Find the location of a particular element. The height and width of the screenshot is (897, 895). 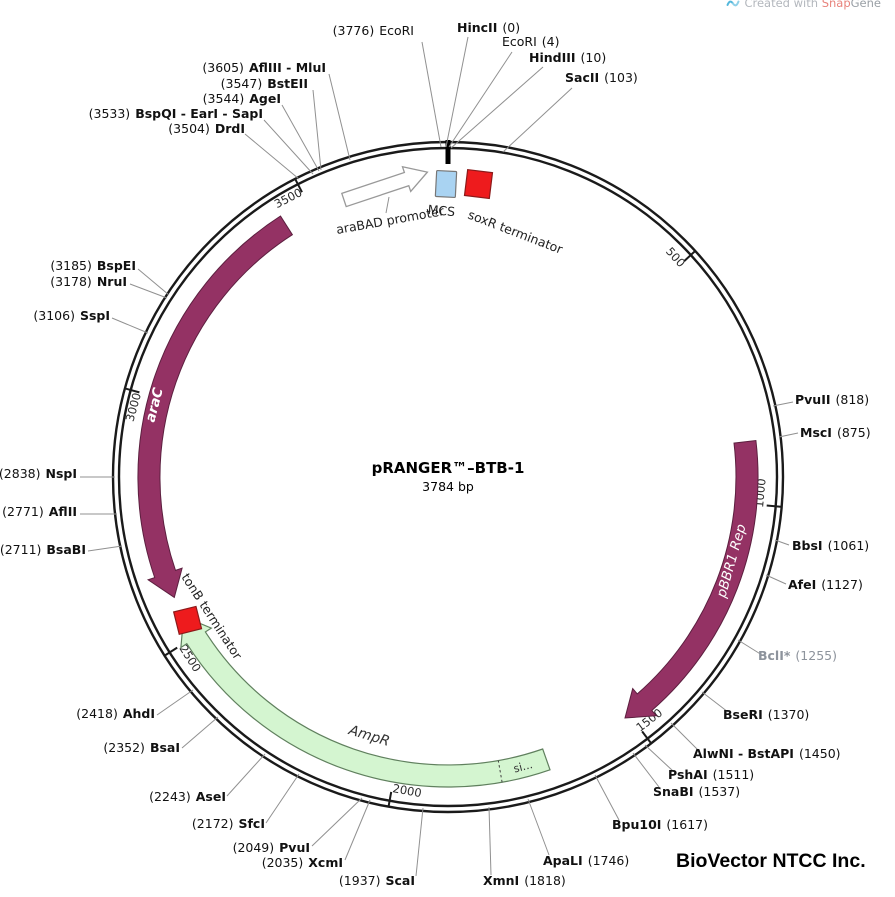

watermark-prefix: Created with is located at coordinates (781, 5).